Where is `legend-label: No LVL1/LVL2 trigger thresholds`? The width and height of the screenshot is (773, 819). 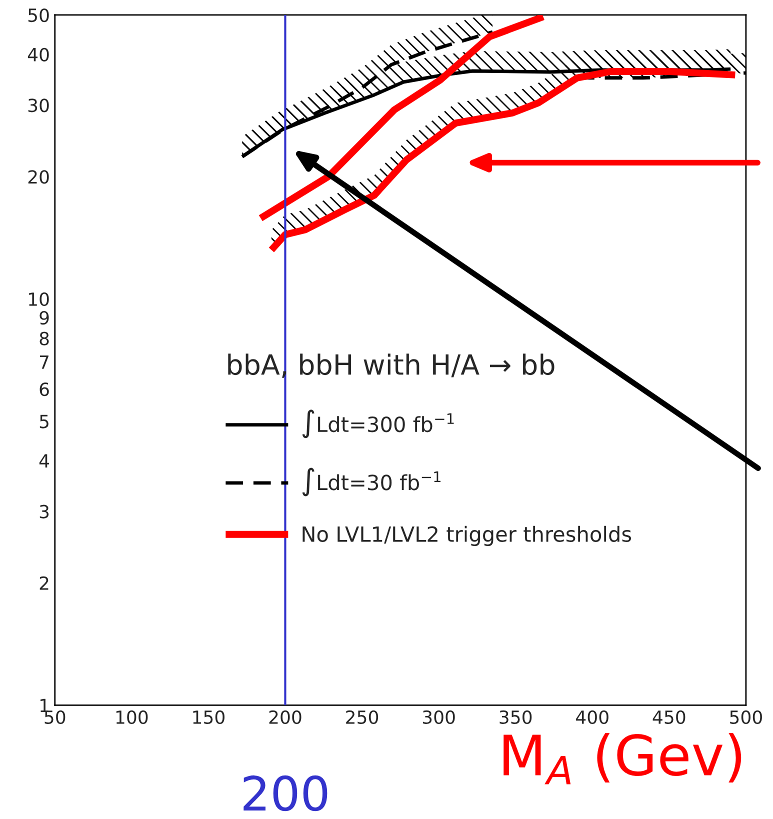 legend-label: No LVL1/LVL2 trigger thresholds is located at coordinates (467, 536).